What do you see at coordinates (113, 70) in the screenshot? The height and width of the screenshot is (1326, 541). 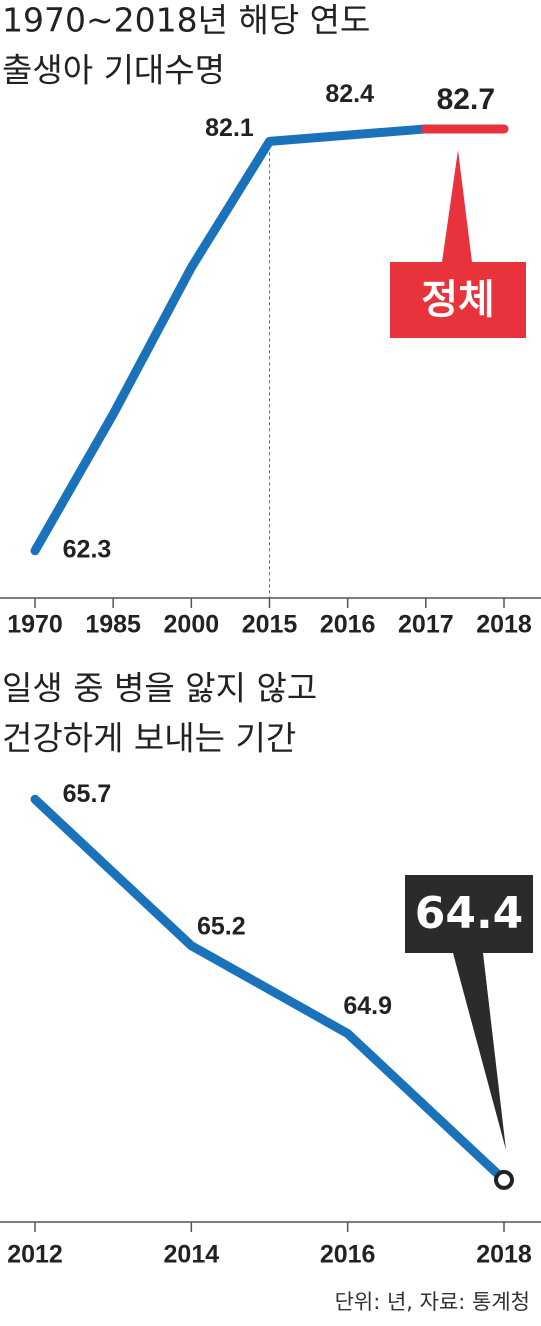 I see `chart-title: 출생아 기대수명` at bounding box center [113, 70].